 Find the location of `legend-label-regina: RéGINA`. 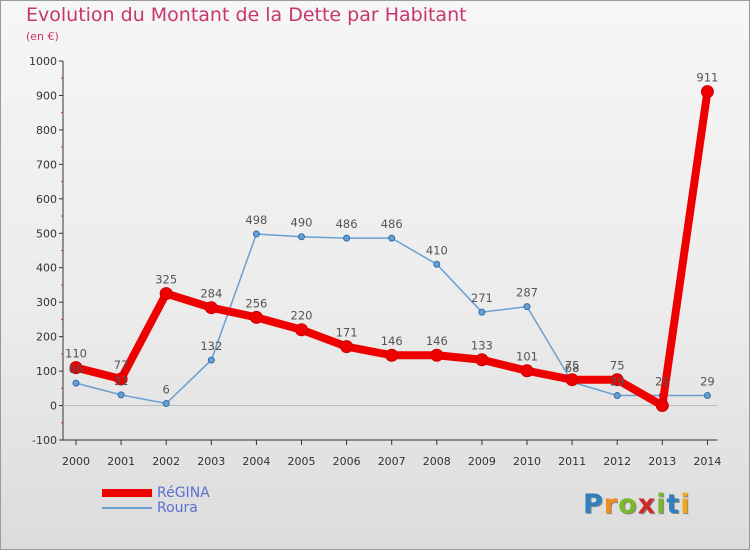

legend-label-regina: RéGINA is located at coordinates (183, 493).